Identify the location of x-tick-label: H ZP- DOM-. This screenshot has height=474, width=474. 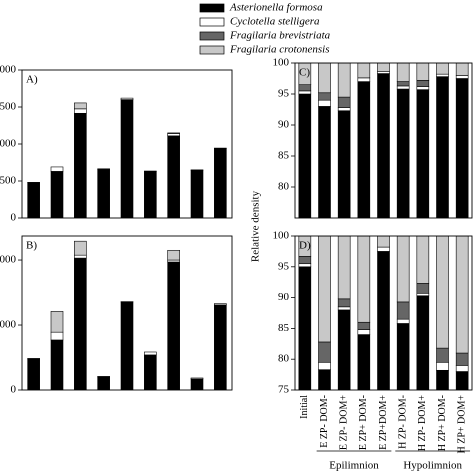
(402, 422).